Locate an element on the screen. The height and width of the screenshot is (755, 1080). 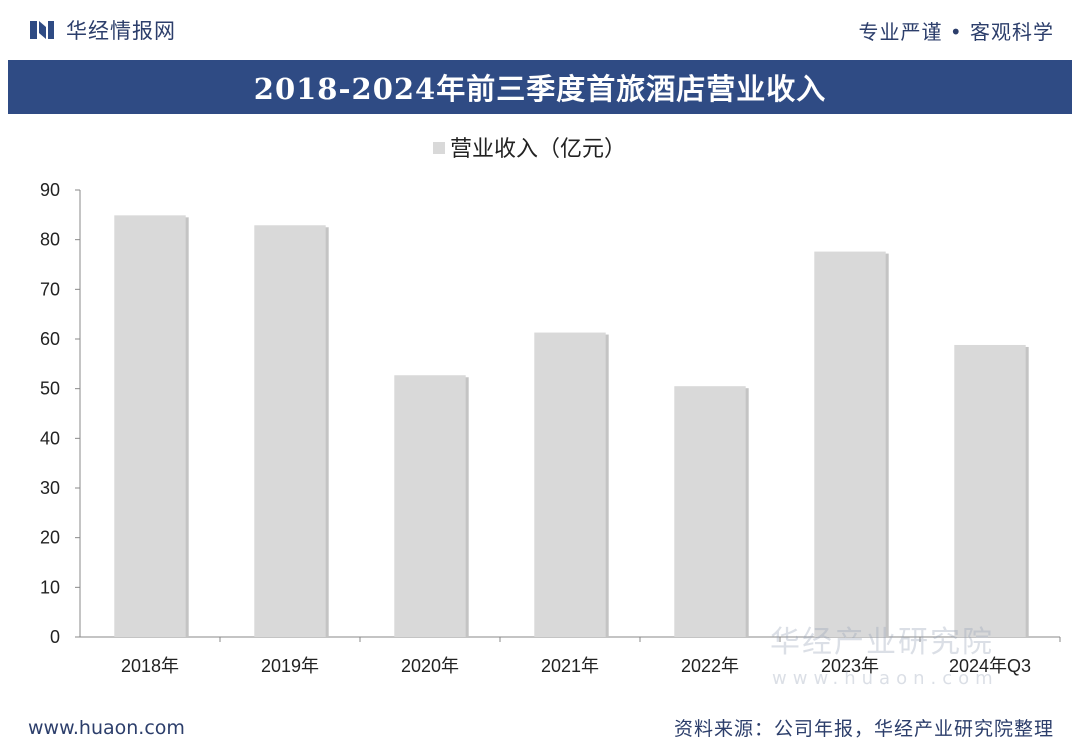
y-tick-label: 10 is located at coordinates (50, 587).